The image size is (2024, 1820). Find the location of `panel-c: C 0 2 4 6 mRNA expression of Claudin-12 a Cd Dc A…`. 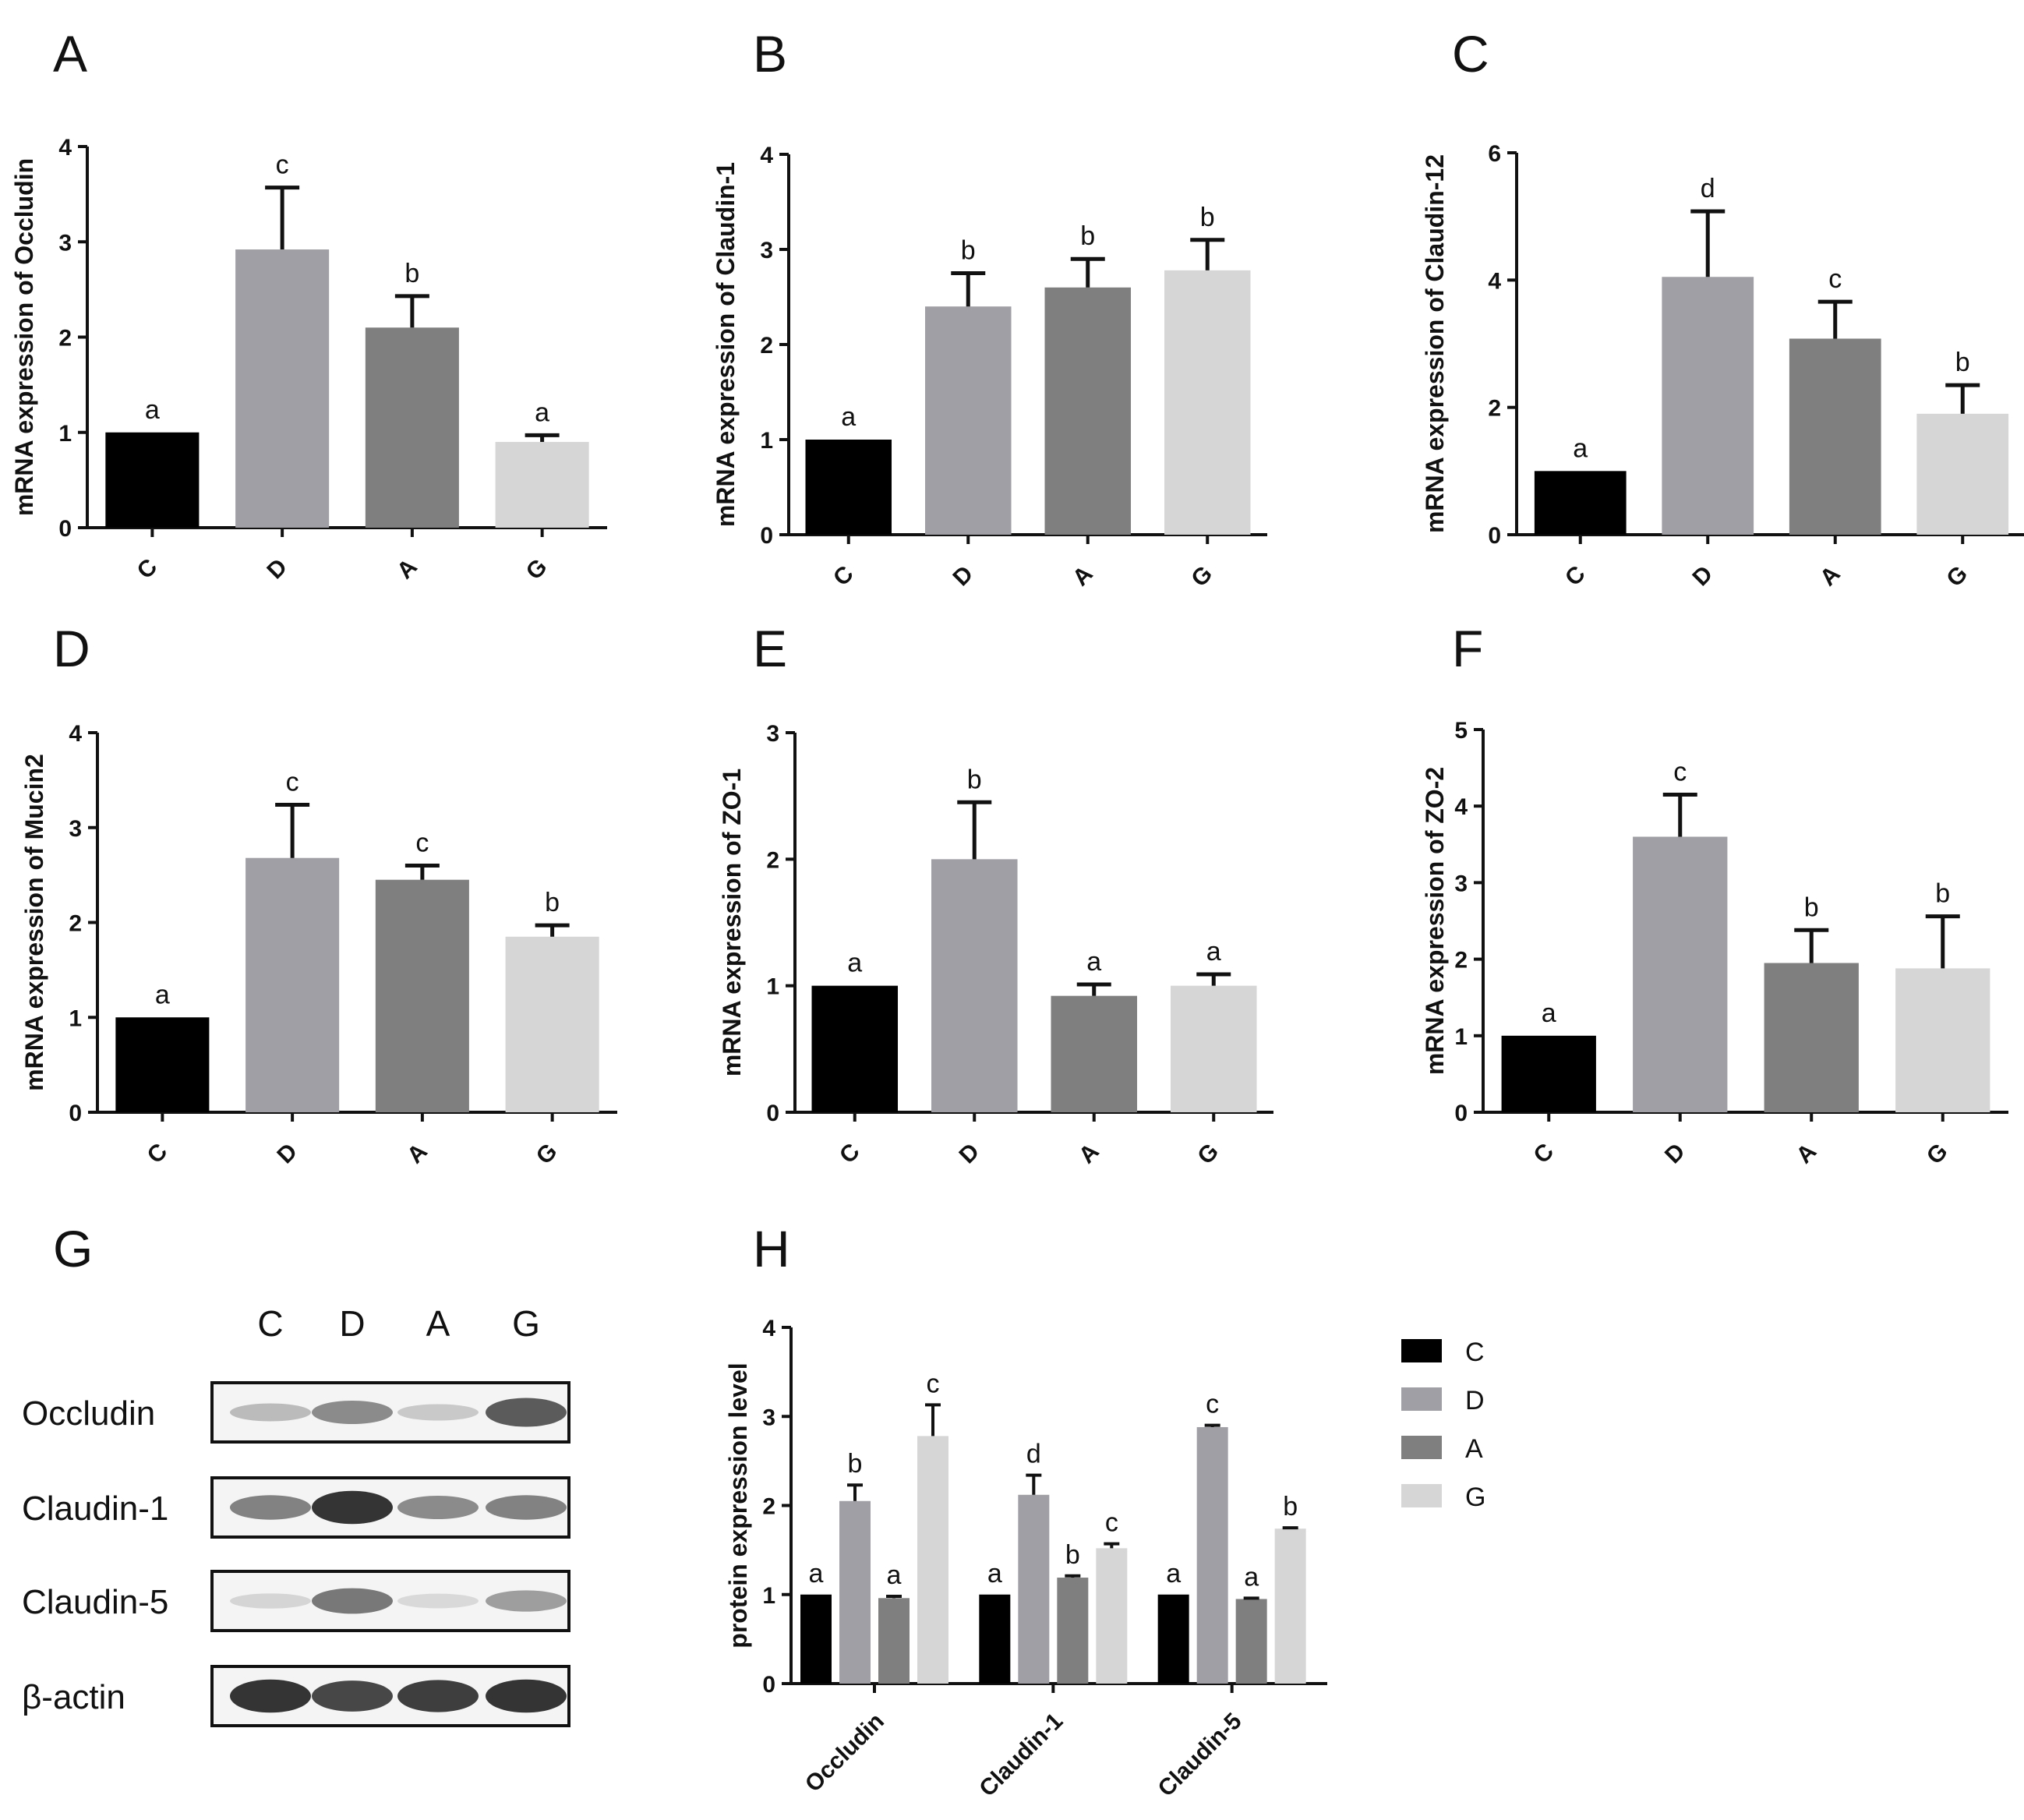

panel-c: C 0 2 4 6 mRNA expression of Claudin-12 a Cd Dc A… is located at coordinates (1722, 308).